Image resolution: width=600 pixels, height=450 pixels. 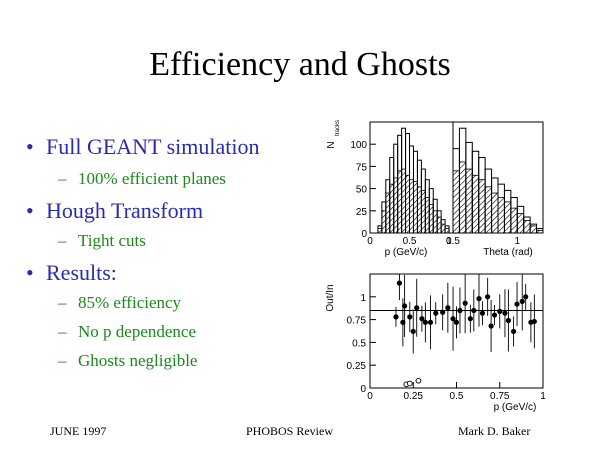 What do you see at coordinates (78, 431) in the screenshot?
I see `footer-date: JUNE 1997` at bounding box center [78, 431].